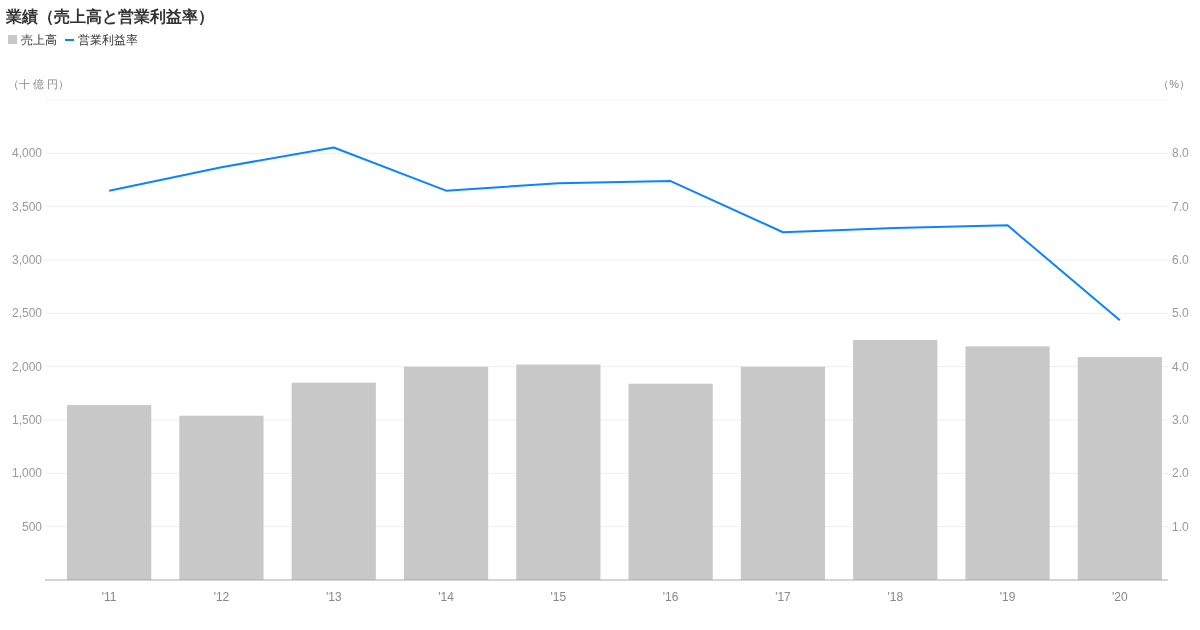  I want to click on y-tick-label: 2,000, so click(27, 366).